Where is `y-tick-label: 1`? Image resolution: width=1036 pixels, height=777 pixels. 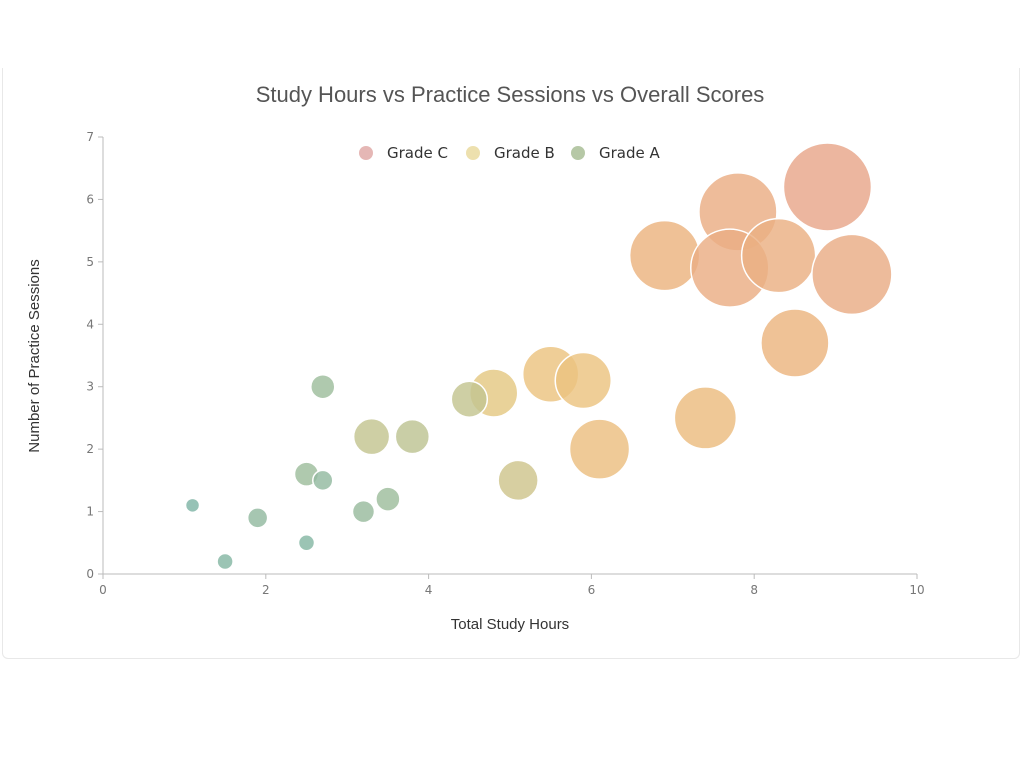
y-tick-label: 1 is located at coordinates (90, 512).